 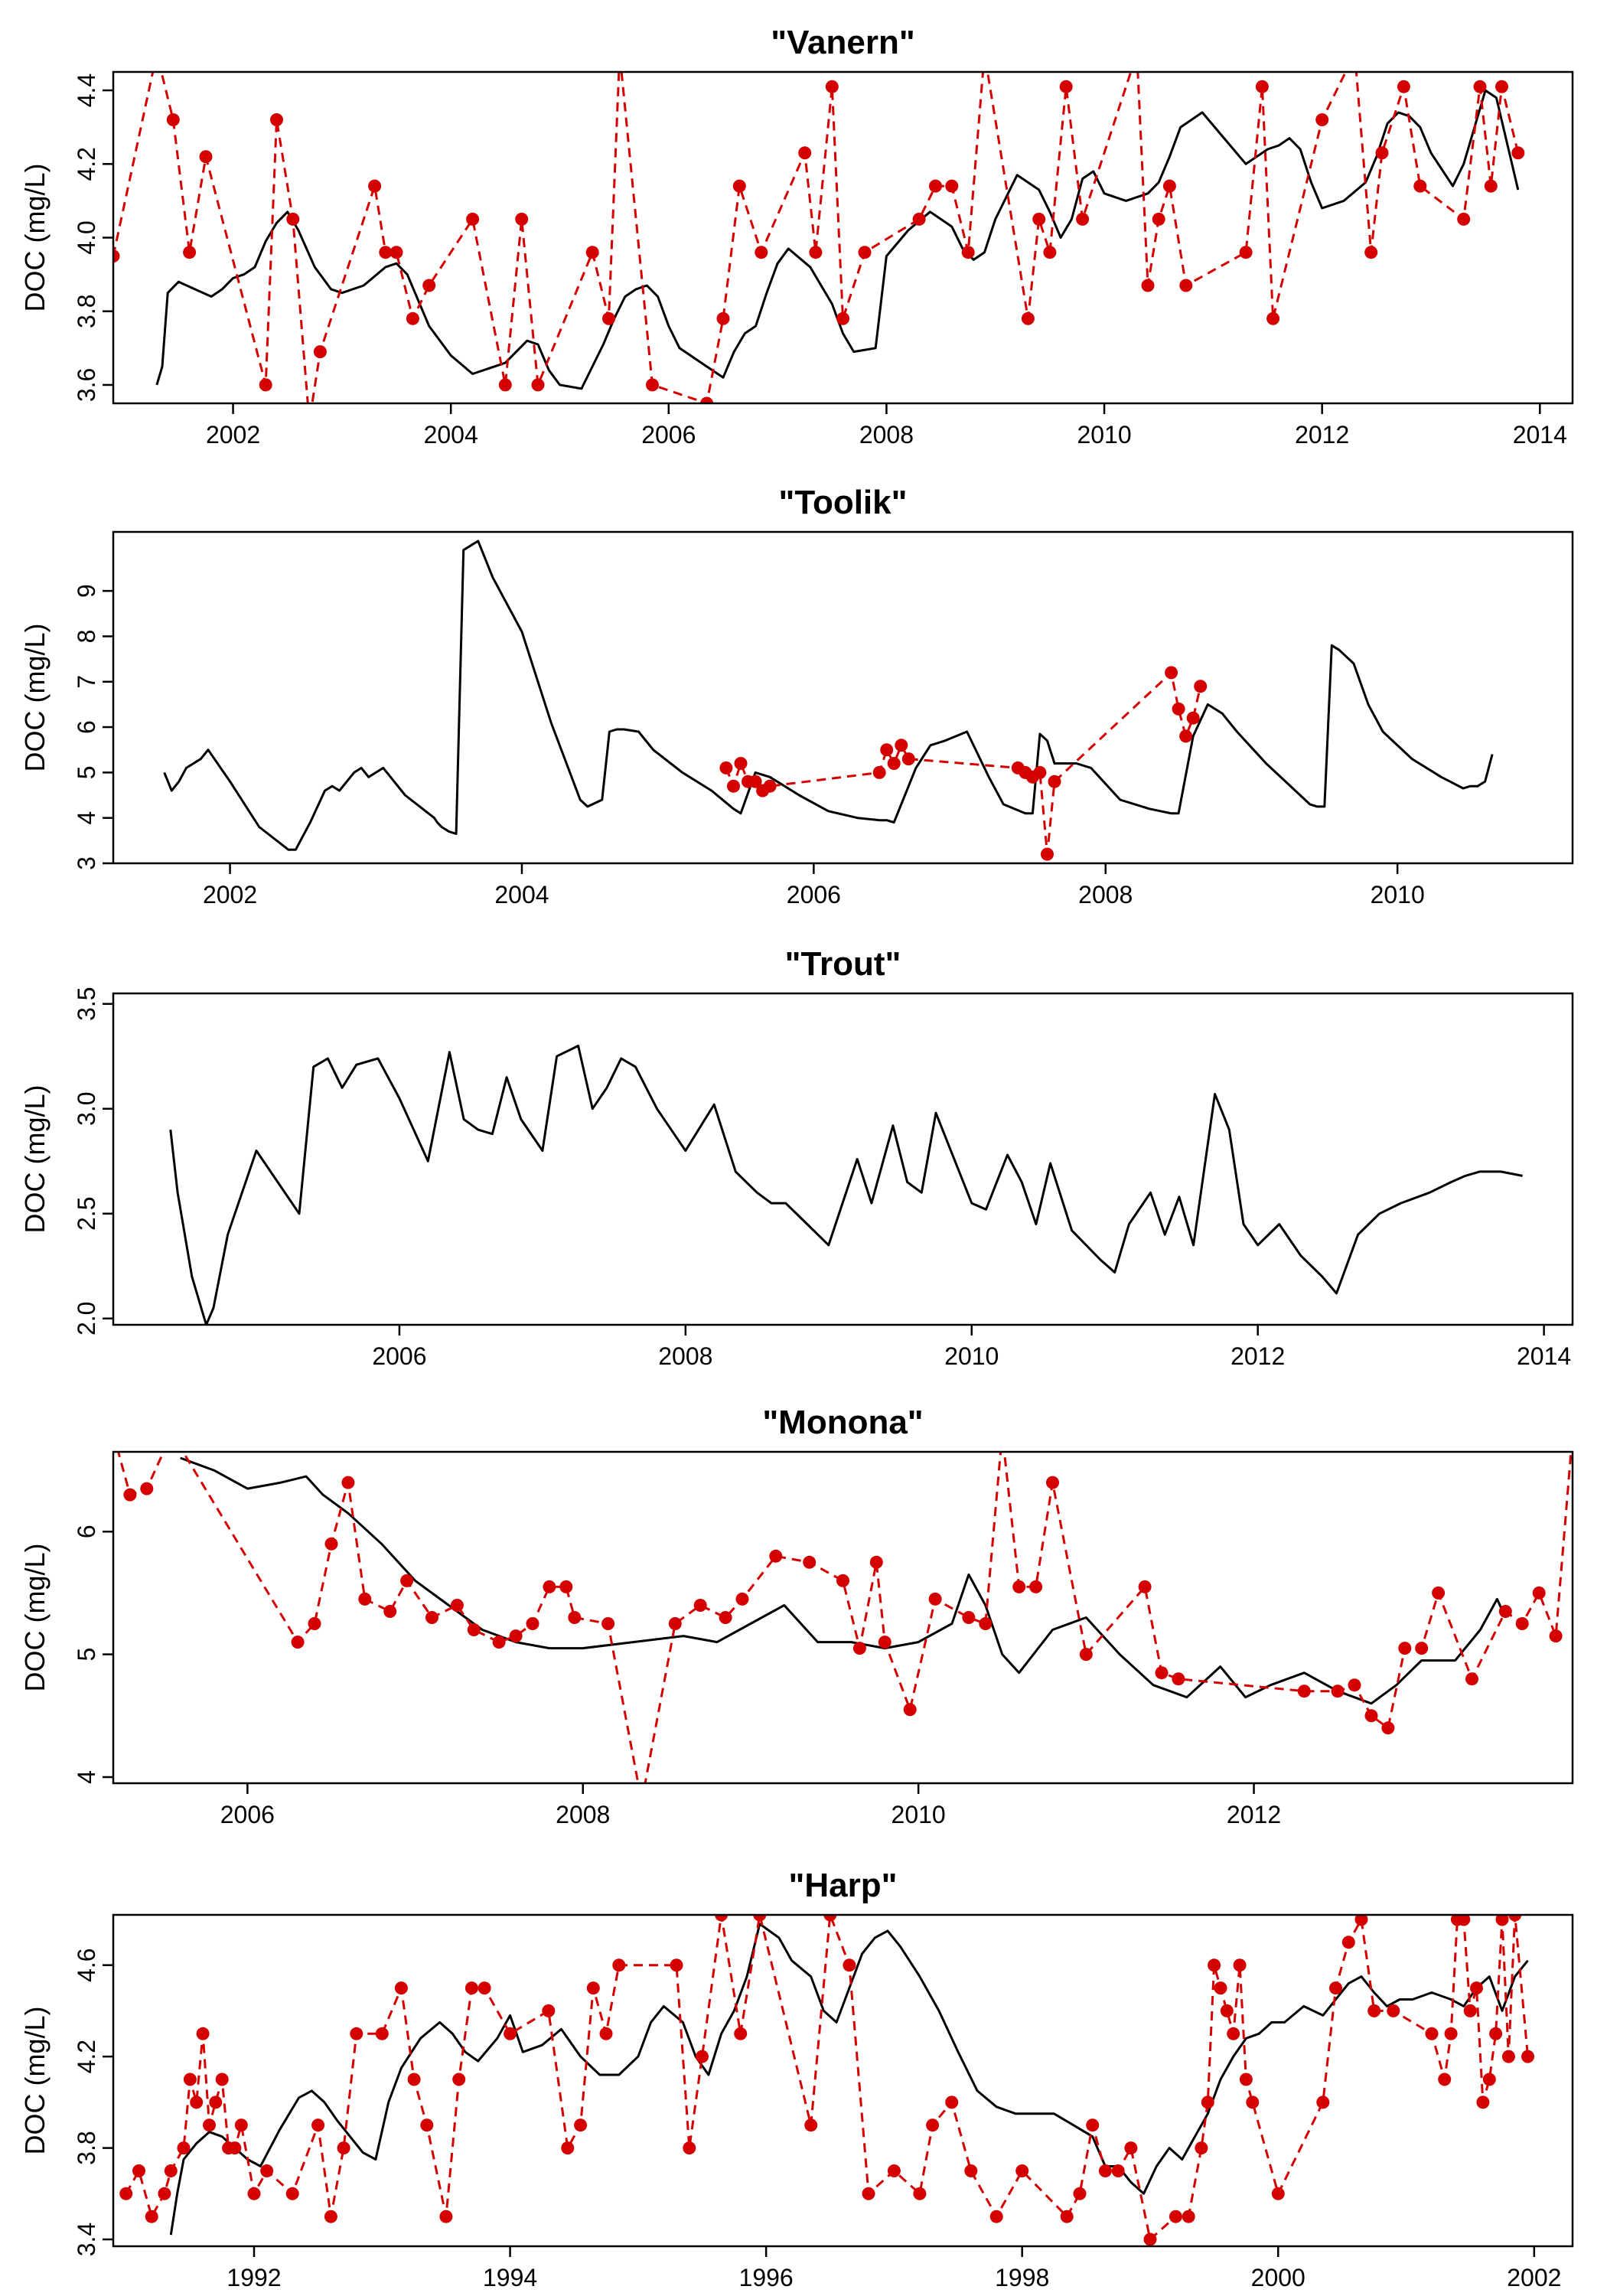 I want to click on y-tick-label: 4.2, so click(x=86, y=2056).